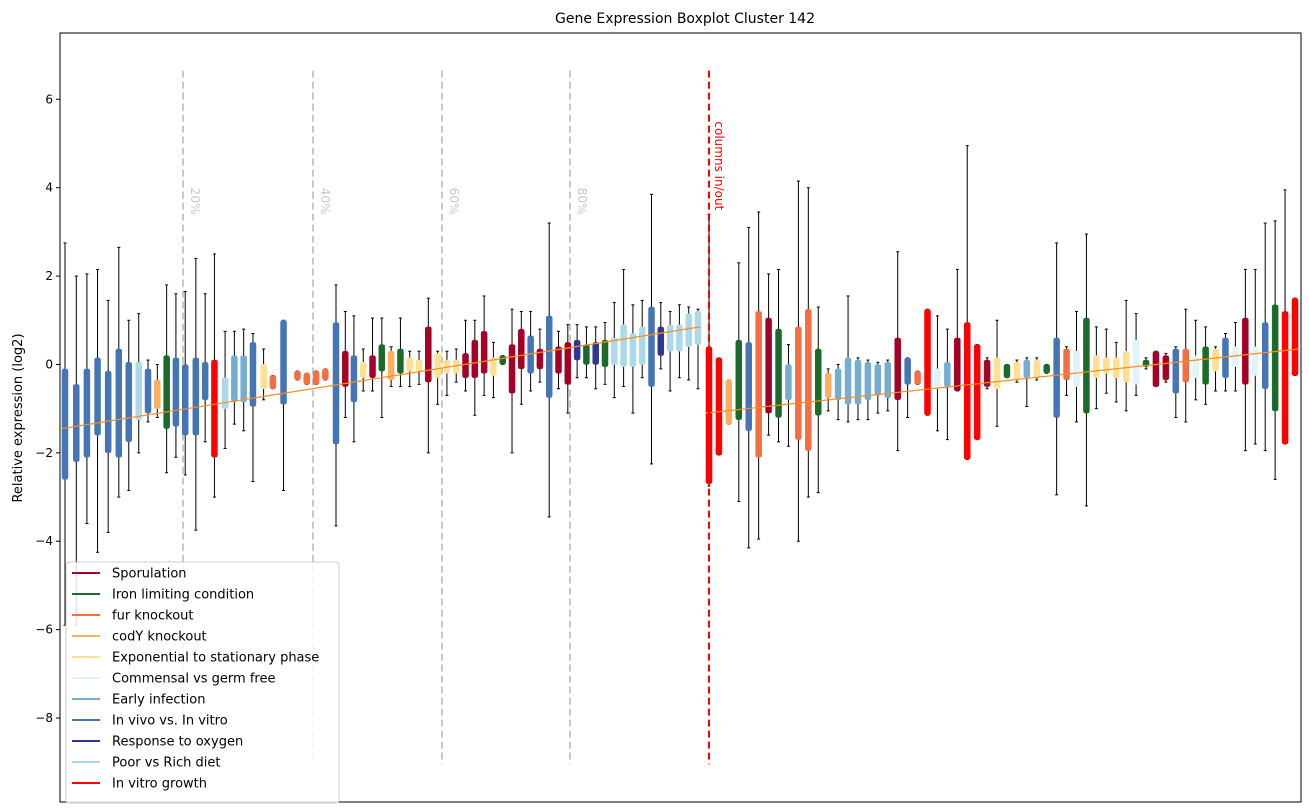 The image size is (1309, 812). Describe the element at coordinates (661, 336) in the screenshot. I see `box-response-to-oxygen` at that location.